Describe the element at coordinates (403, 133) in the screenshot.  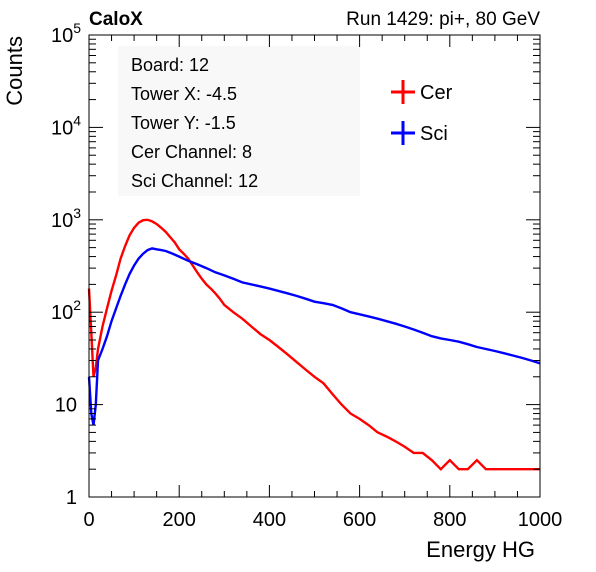
I see `legend-sci-marker` at that location.